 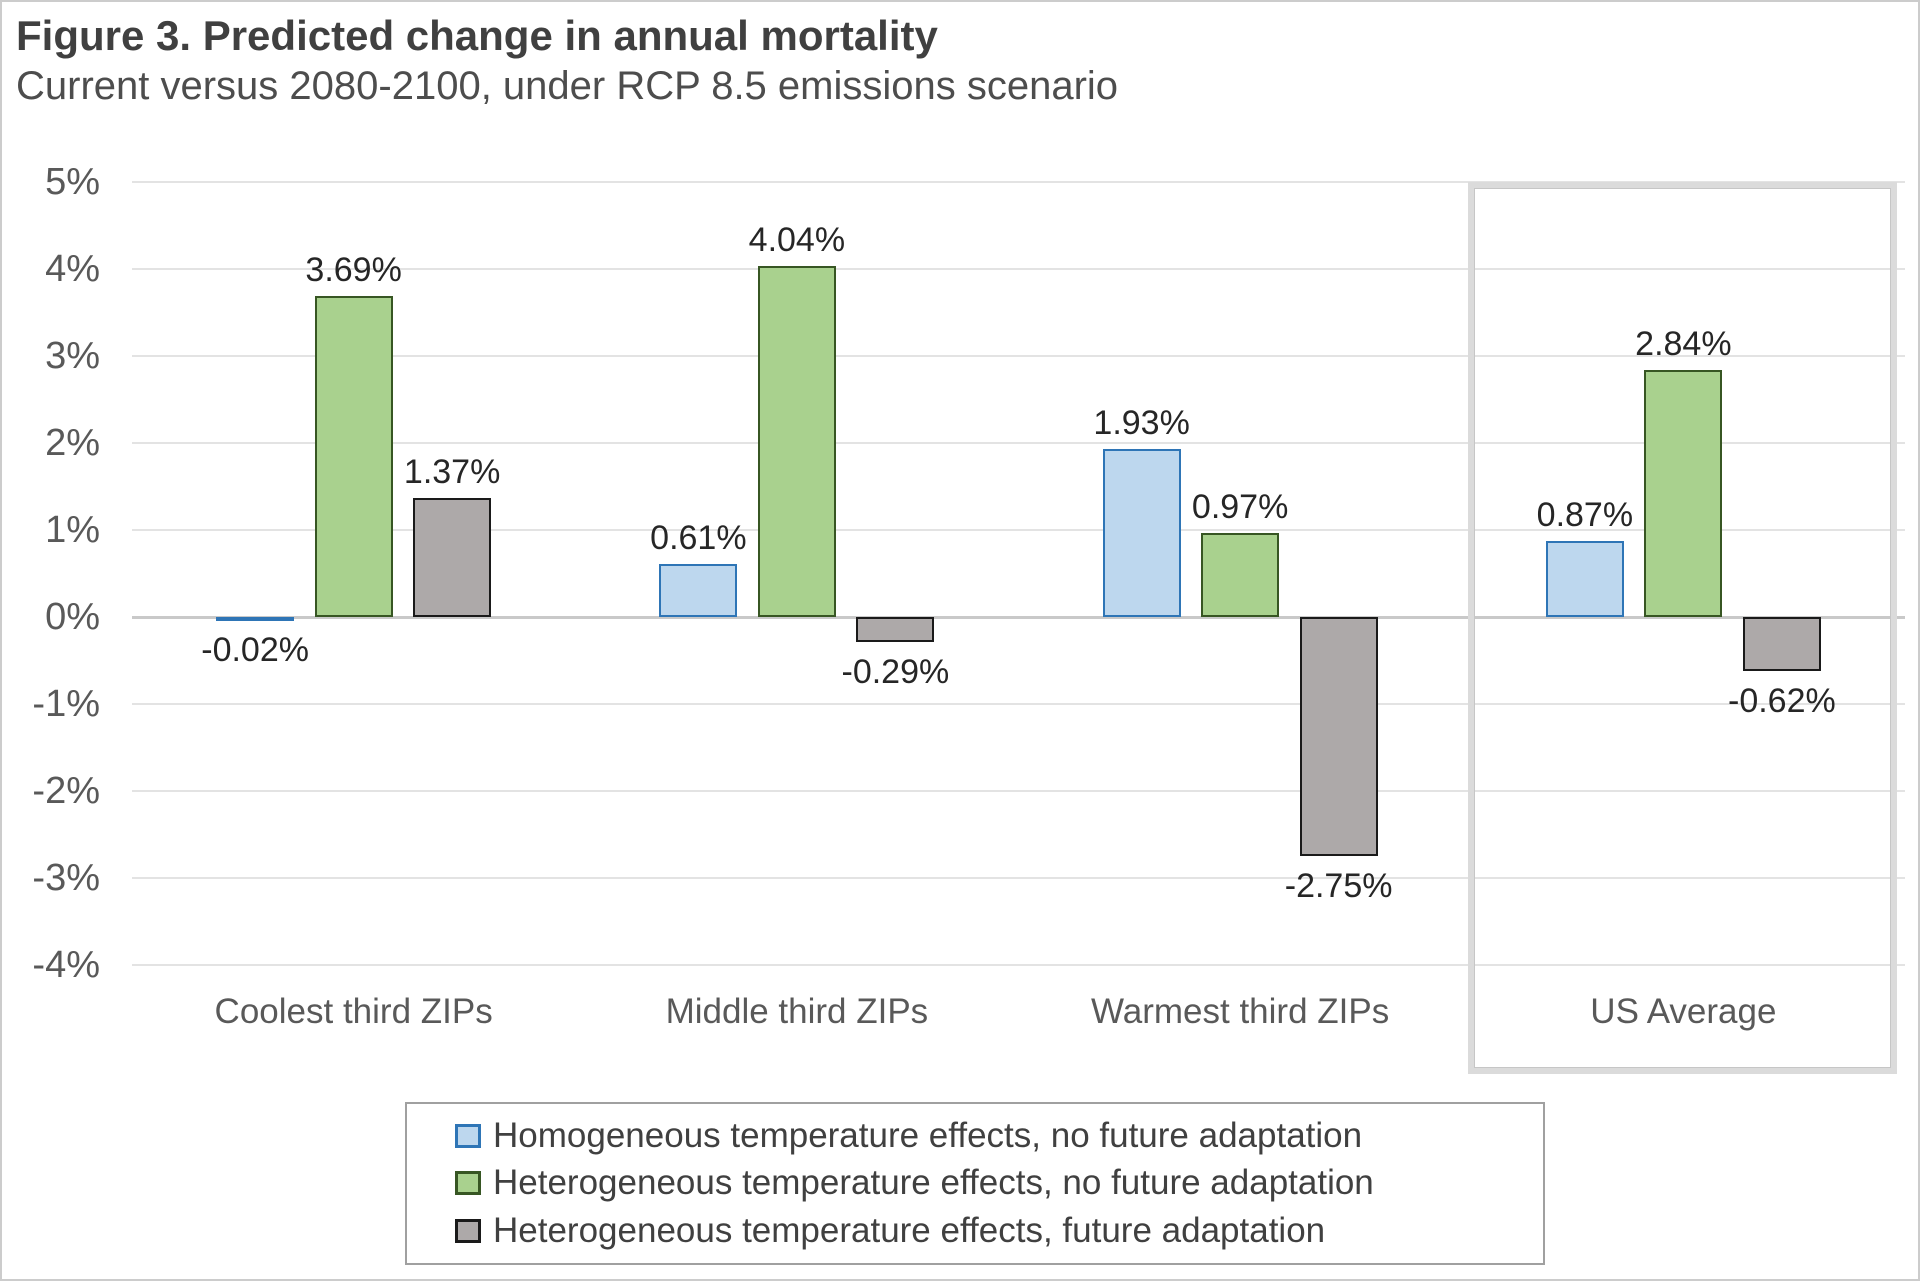 What do you see at coordinates (1240, 1011) in the screenshot?
I see `x-axis-category-label: Warmest third ZIPs` at bounding box center [1240, 1011].